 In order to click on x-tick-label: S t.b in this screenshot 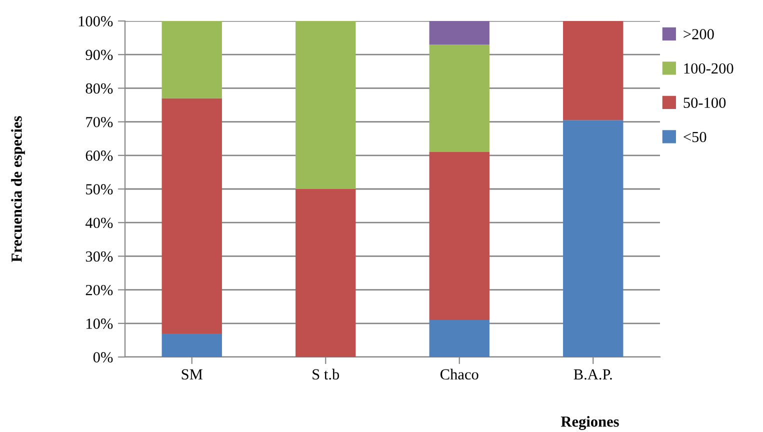, I will do `click(326, 374)`.